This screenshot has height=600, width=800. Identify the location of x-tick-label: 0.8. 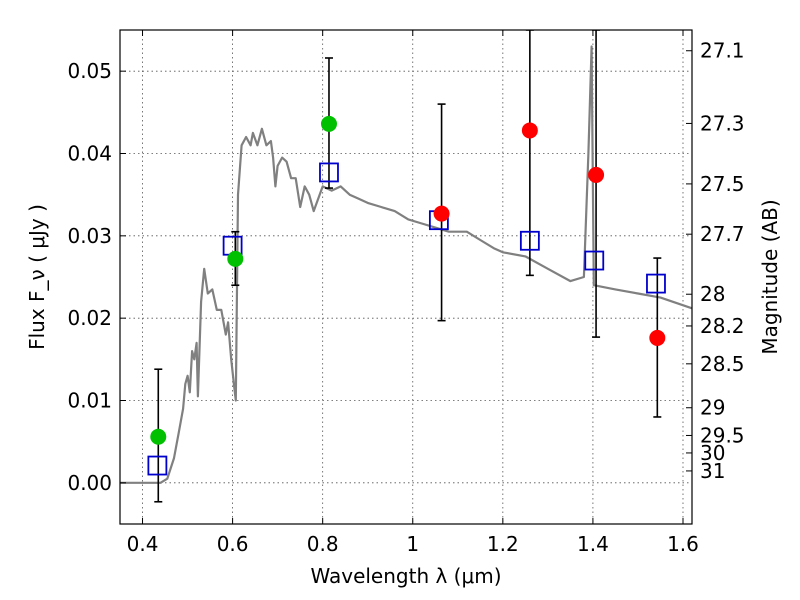
(323, 544).